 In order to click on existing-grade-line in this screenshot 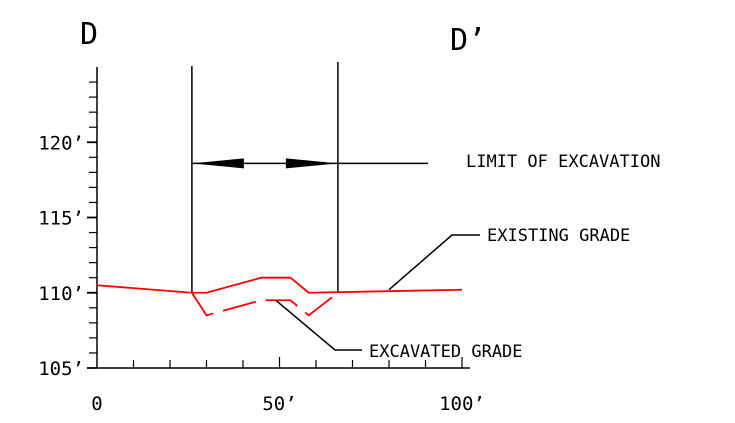, I will do `click(279, 285)`.